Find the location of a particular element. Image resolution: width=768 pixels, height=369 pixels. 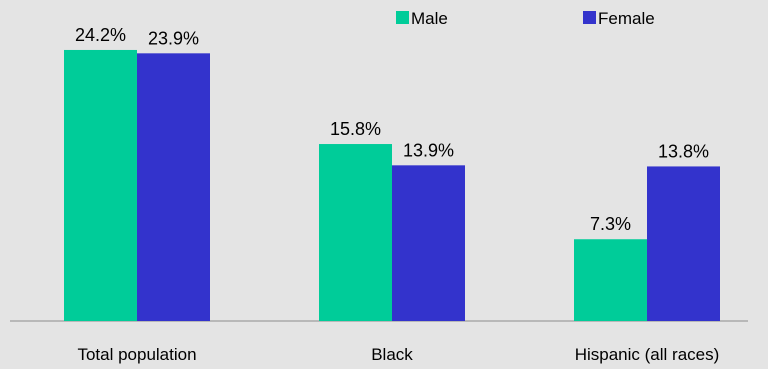

data-label-male-2: 7.3% is located at coordinates (610, 224).